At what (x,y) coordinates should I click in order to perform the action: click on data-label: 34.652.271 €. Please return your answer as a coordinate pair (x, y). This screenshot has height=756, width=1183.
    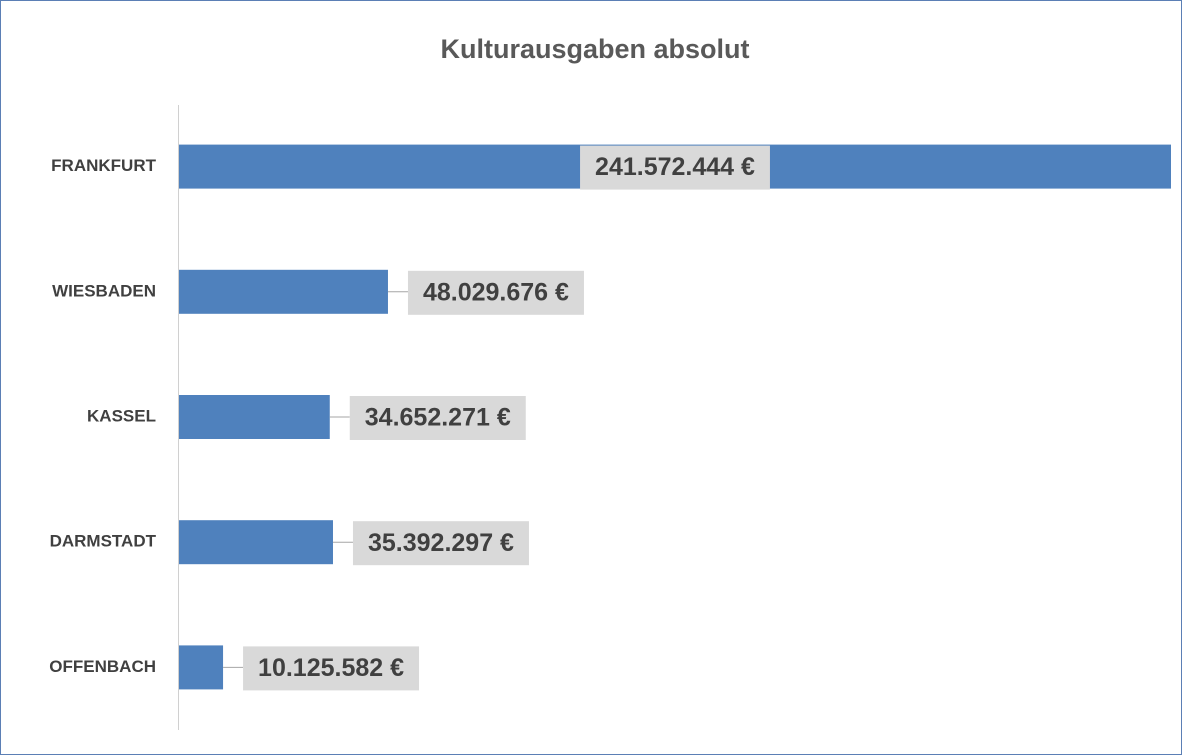
    Looking at the image, I should click on (437, 418).